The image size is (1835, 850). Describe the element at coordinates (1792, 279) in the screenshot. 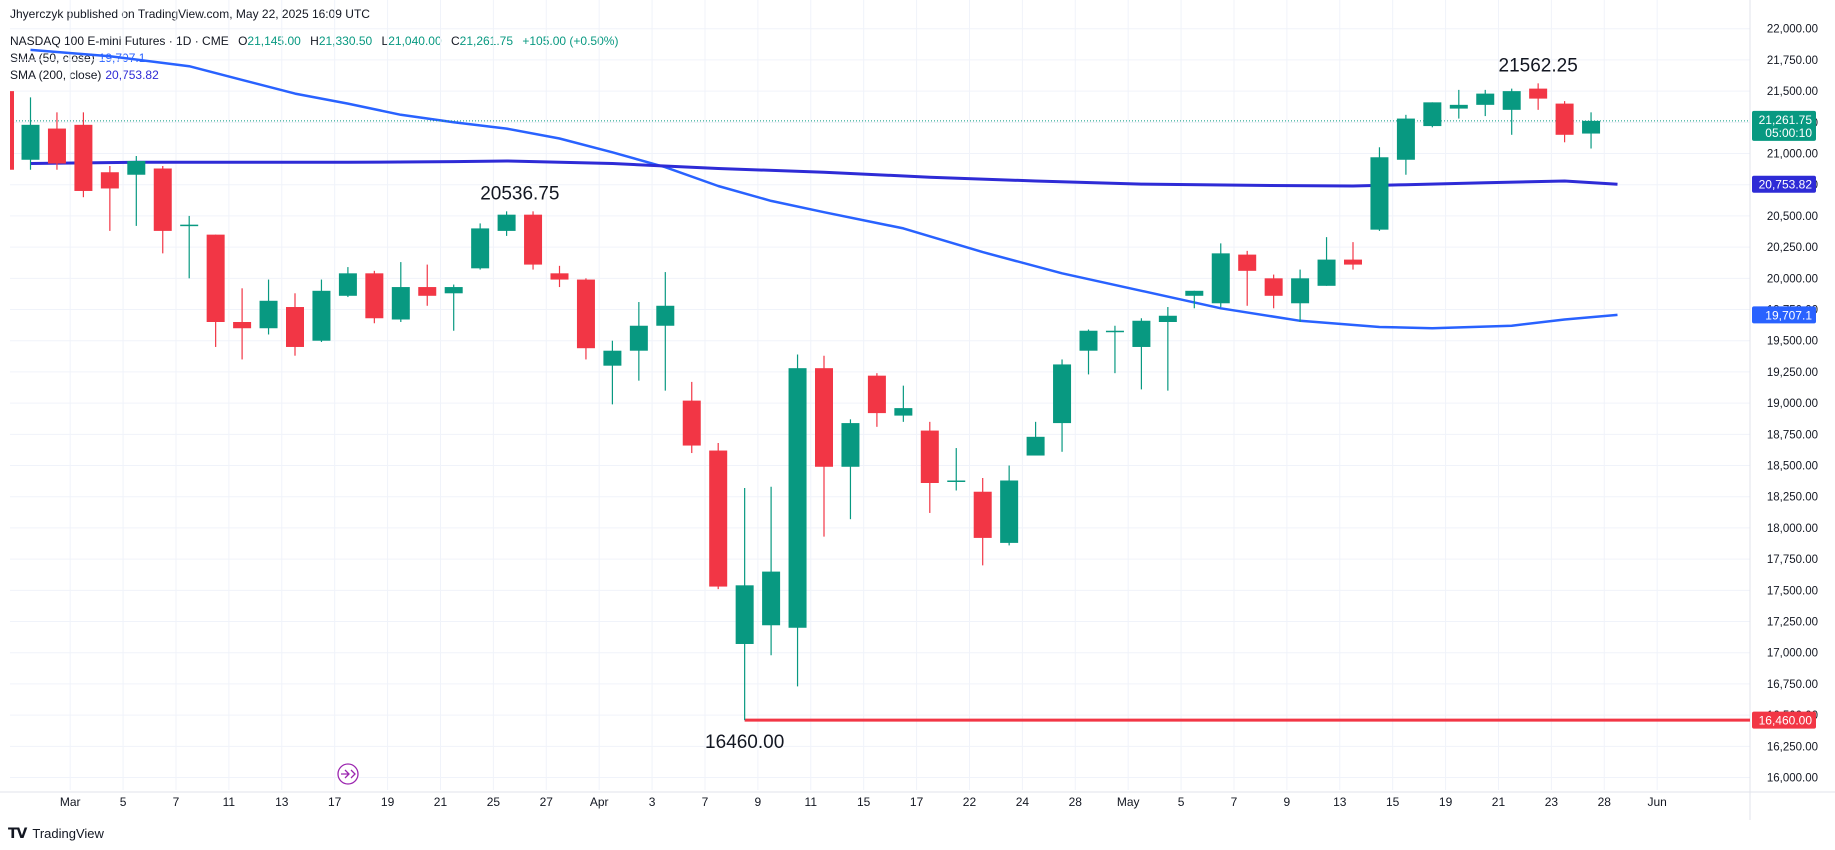

I see `y-tick-label: 20,000.00` at that location.